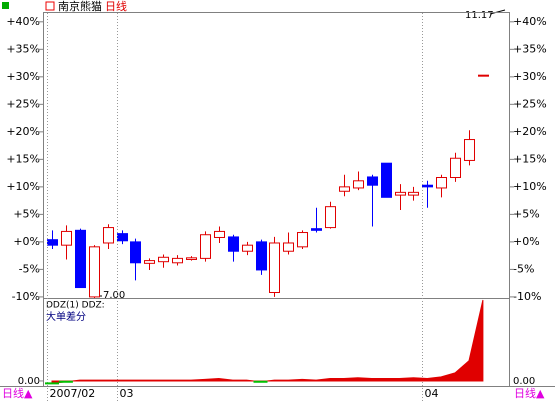 This screenshot has height=402, width=555. Describe the element at coordinates (66, 316) in the screenshot. I see `indicator-name: 大单差分` at that location.